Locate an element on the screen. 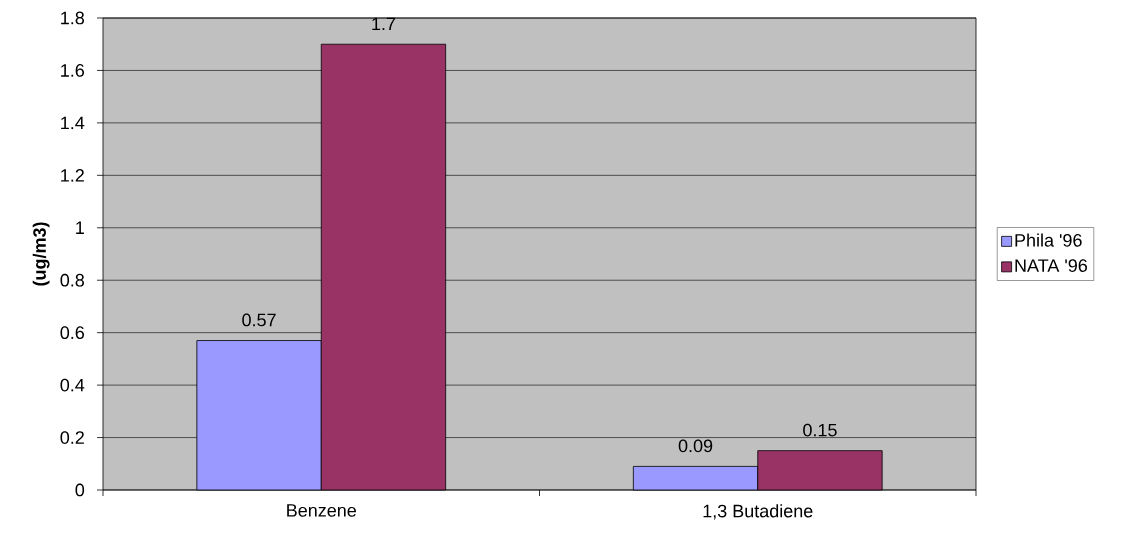  legend-label: Phila '96 is located at coordinates (1048, 240).